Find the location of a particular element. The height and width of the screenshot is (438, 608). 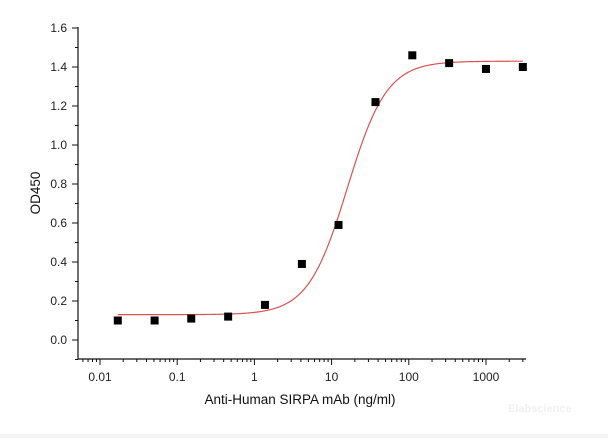

x-tick-label: 10 is located at coordinates (332, 377).